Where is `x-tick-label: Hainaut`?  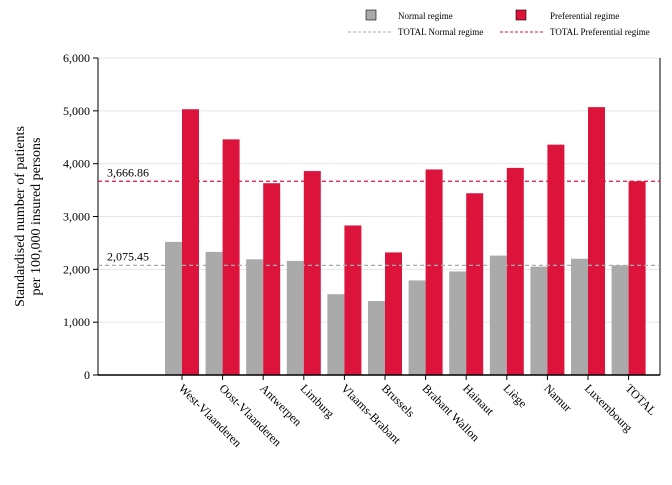
x-tick-label: Hainaut is located at coordinates (478, 399).